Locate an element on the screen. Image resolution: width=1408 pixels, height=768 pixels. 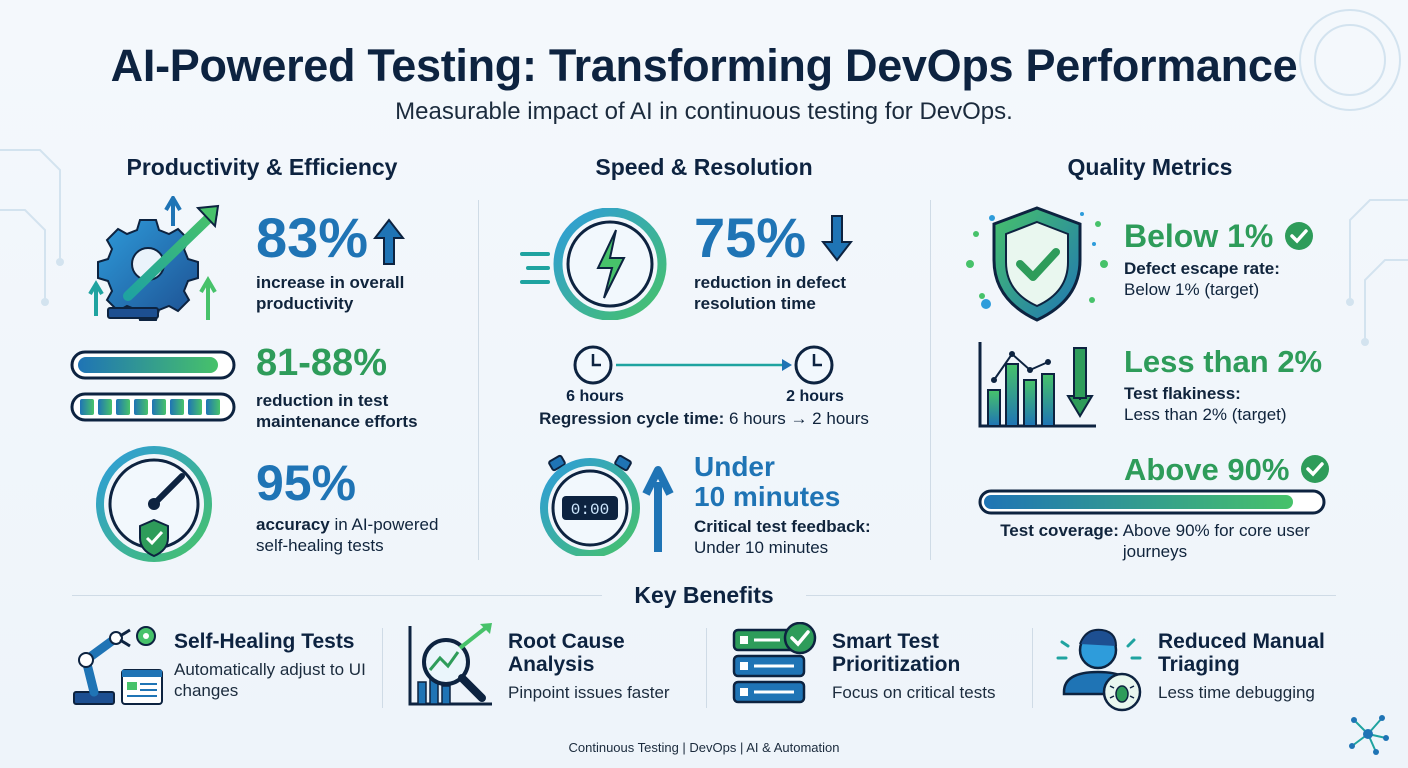
fast-clock-icon is located at coordinates (593, 264).